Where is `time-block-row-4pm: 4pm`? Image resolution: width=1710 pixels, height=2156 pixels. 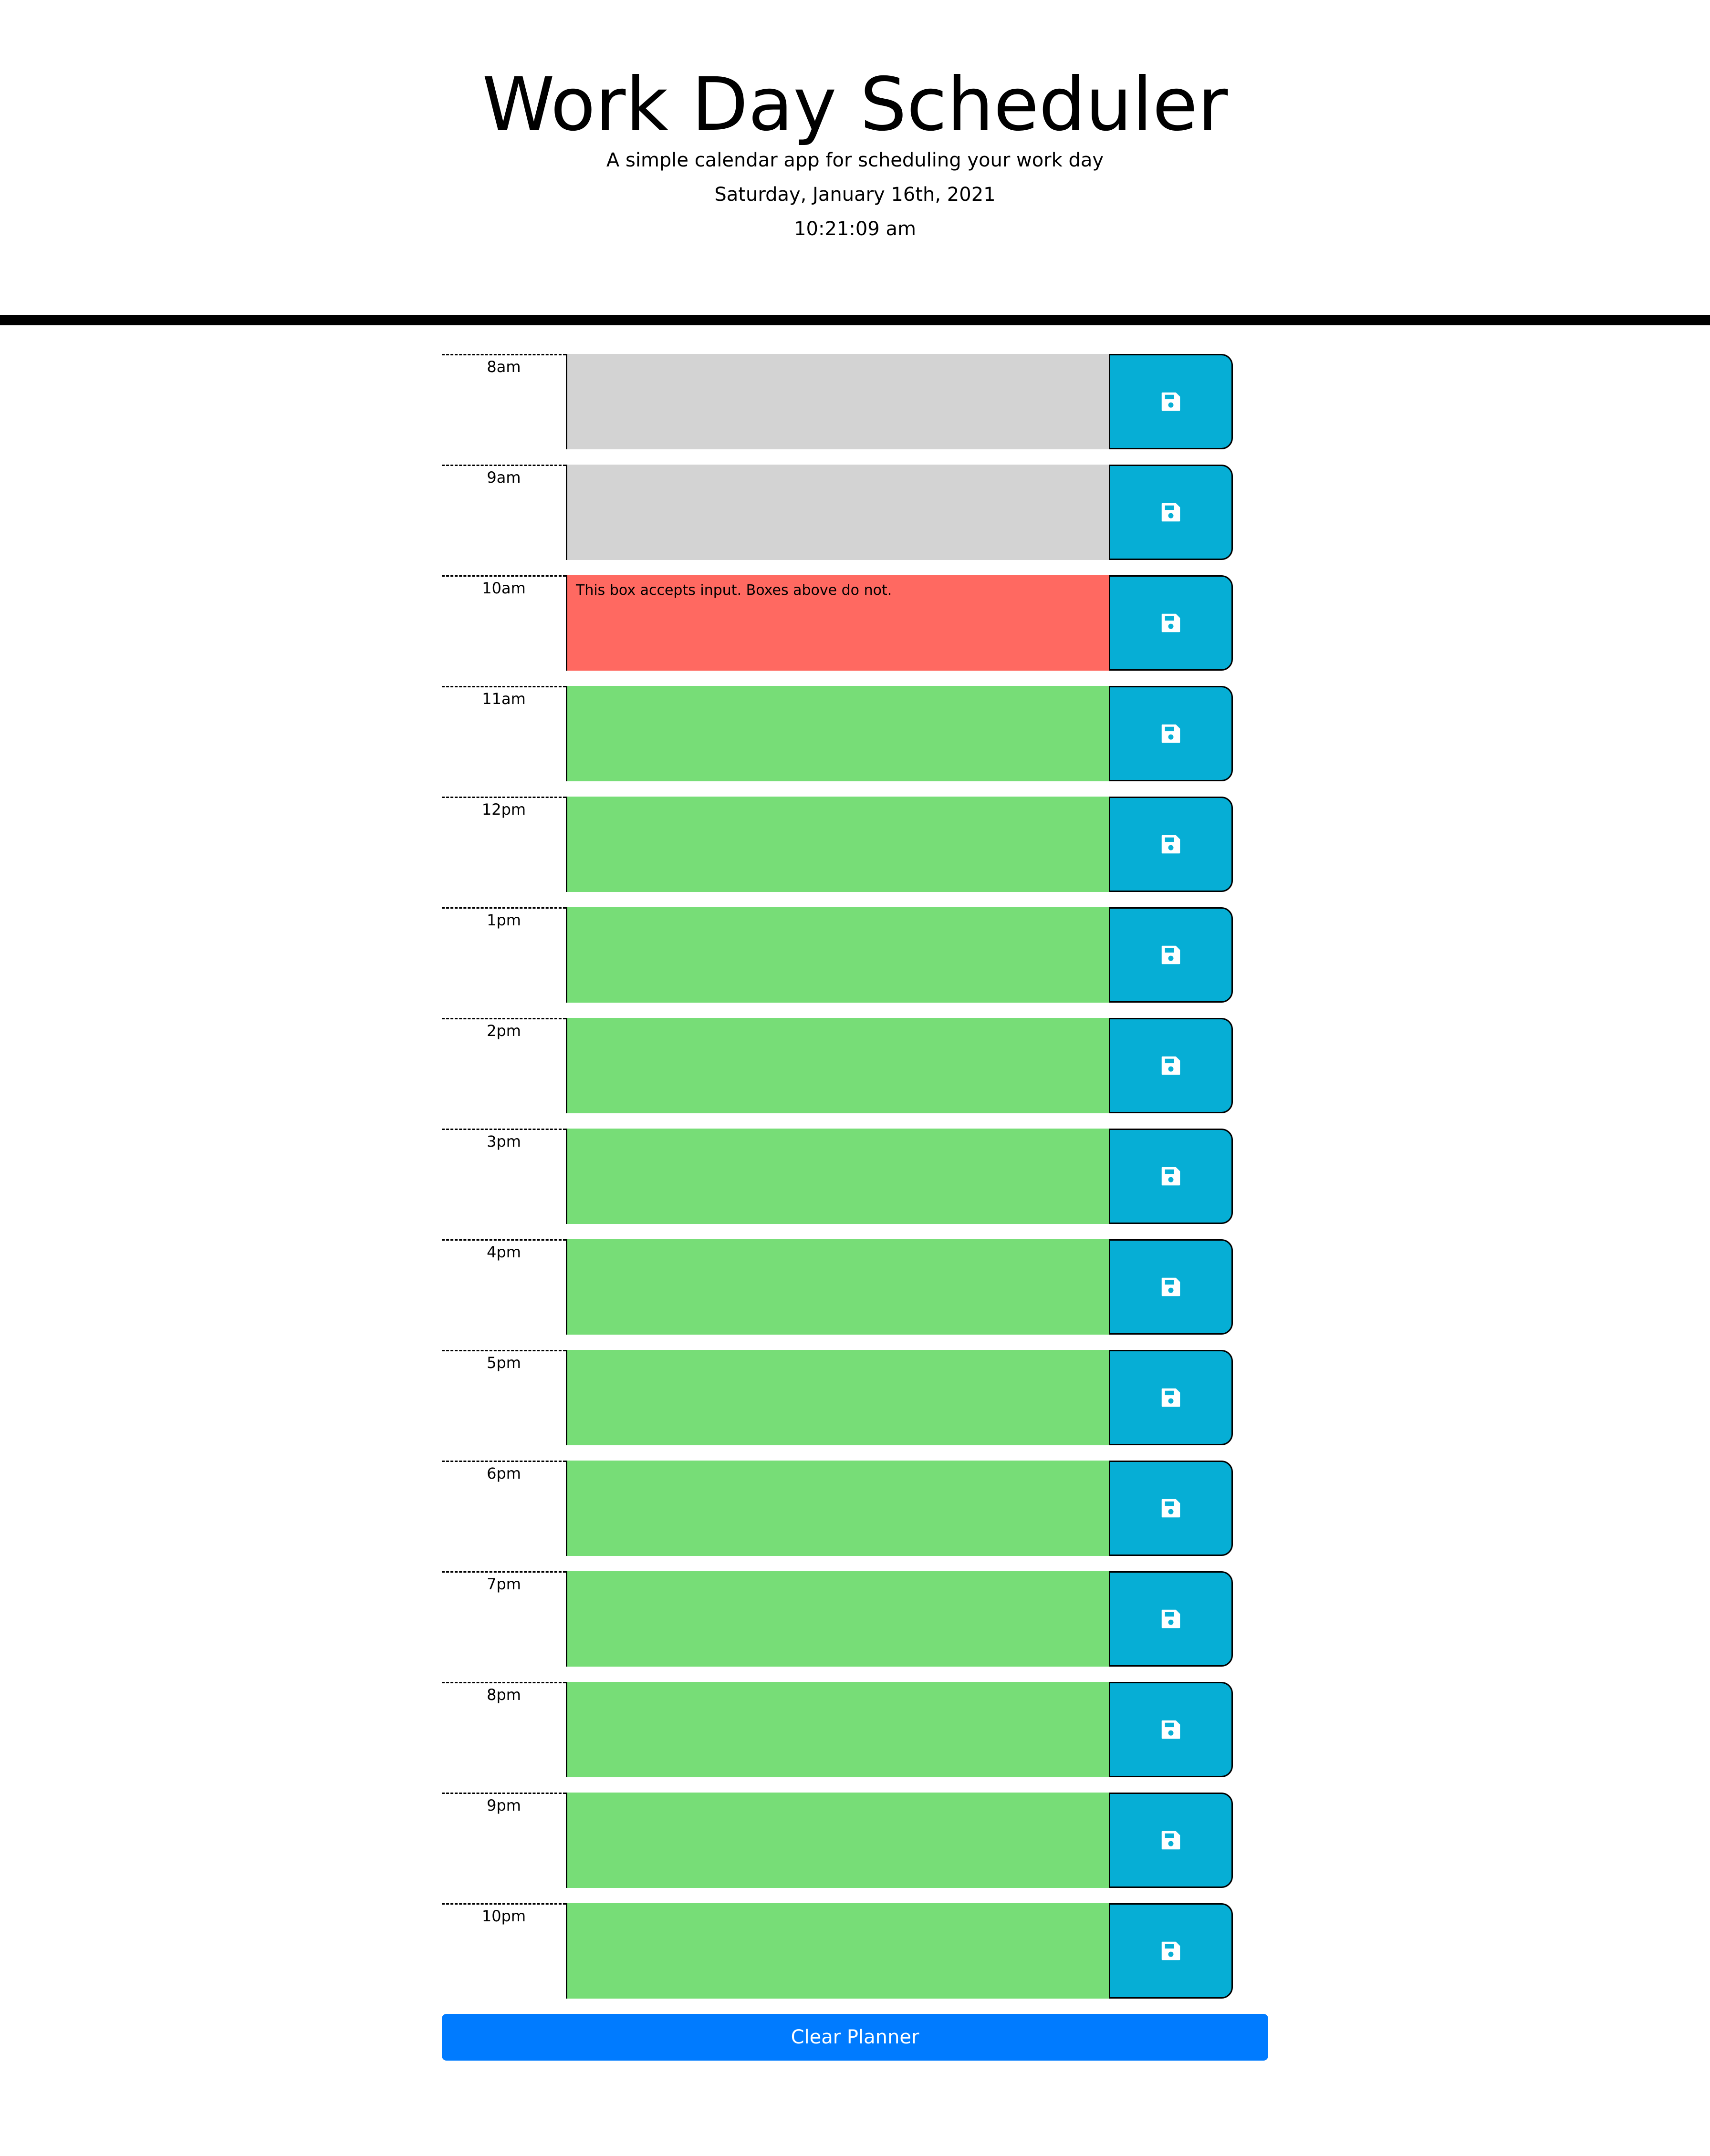 time-block-row-4pm: 4pm is located at coordinates (854, 1287).